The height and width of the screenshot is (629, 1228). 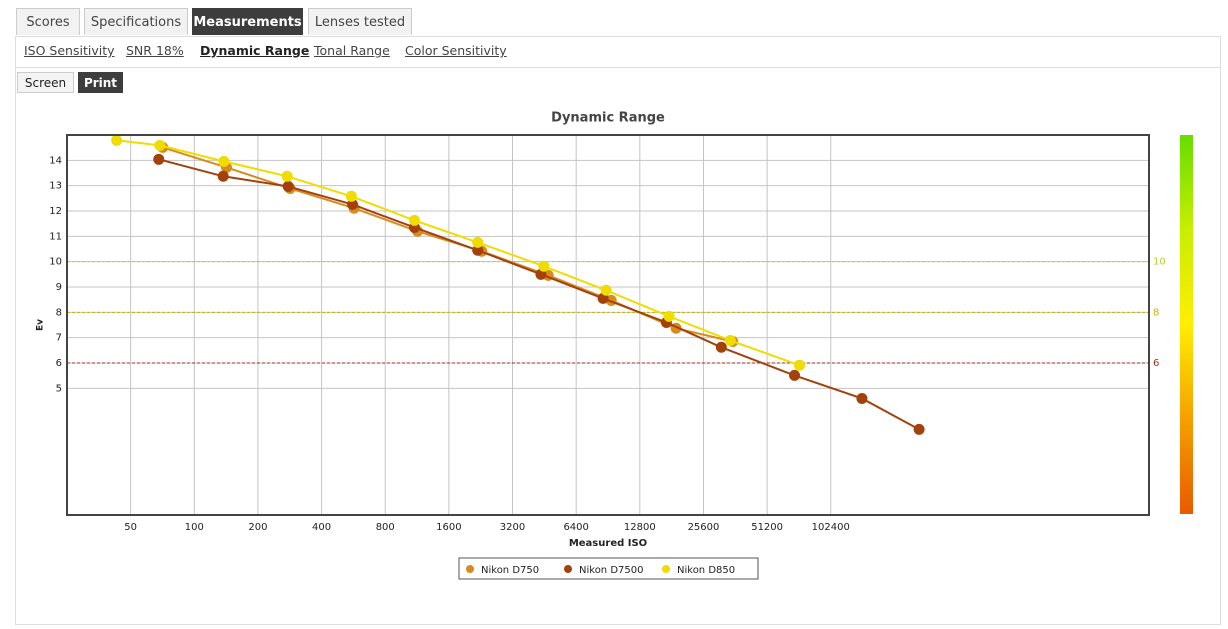 What do you see at coordinates (767, 527) in the screenshot?
I see `x-tick-label: 51200` at bounding box center [767, 527].